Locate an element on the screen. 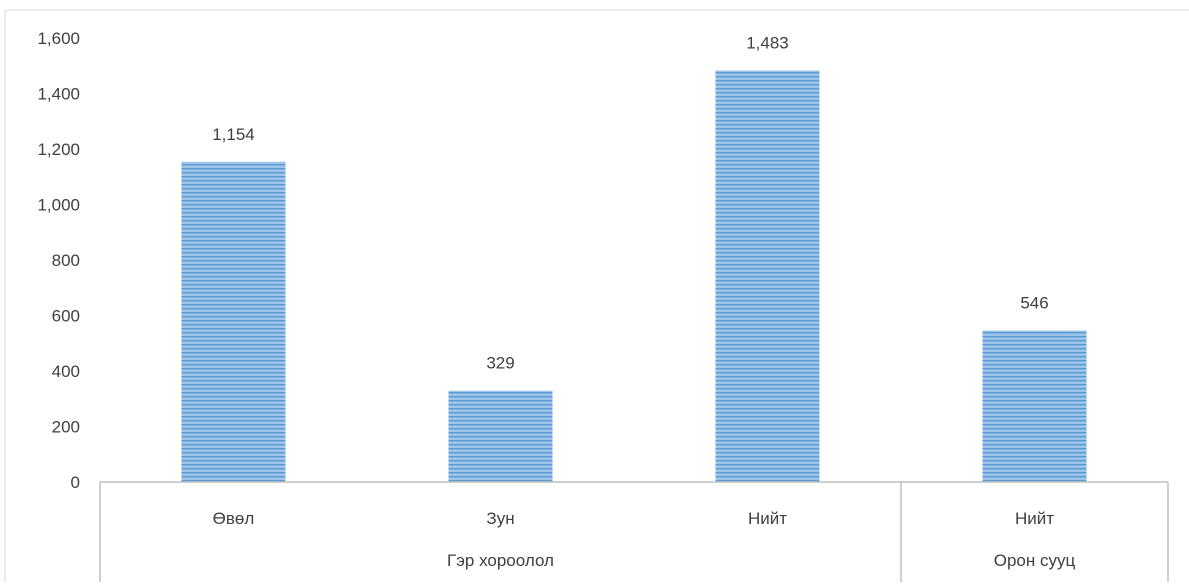  category-labels-group: Өвөл Зун Нийт Нийт is located at coordinates (634, 518).